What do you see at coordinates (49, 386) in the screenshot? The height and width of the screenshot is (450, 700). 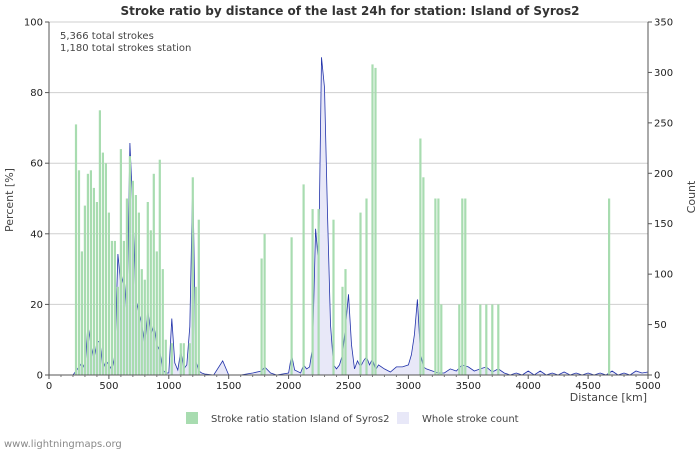 I see `x-tick-label: 0` at bounding box center [49, 386].